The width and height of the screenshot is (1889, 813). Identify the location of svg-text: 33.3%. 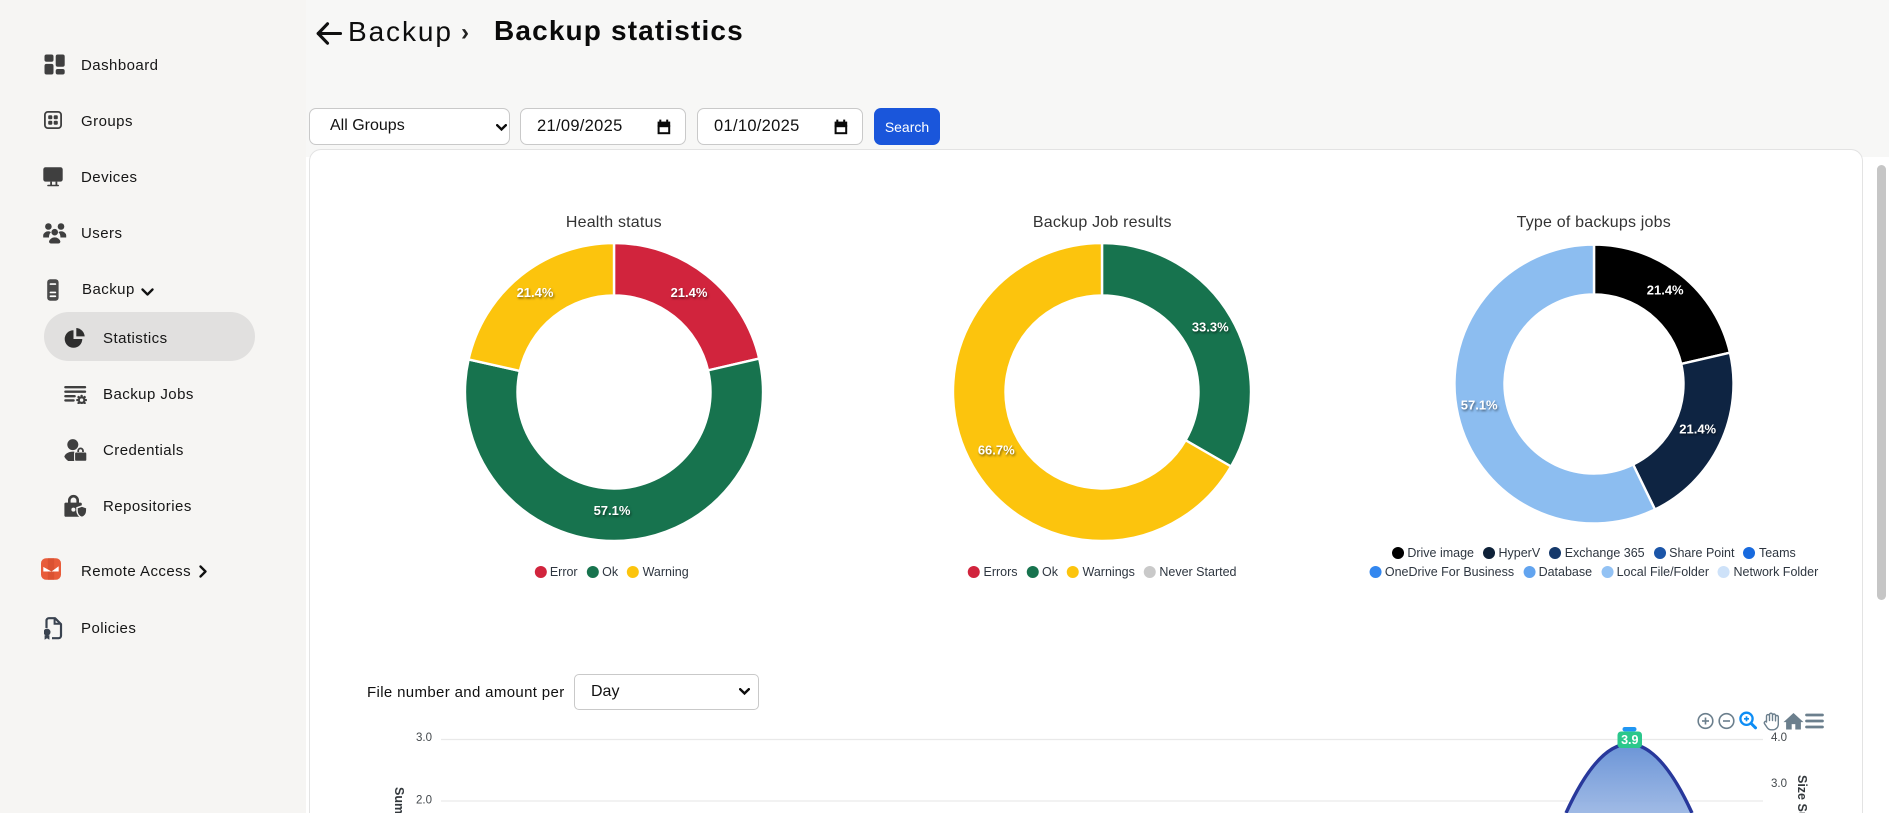
(1210, 326).